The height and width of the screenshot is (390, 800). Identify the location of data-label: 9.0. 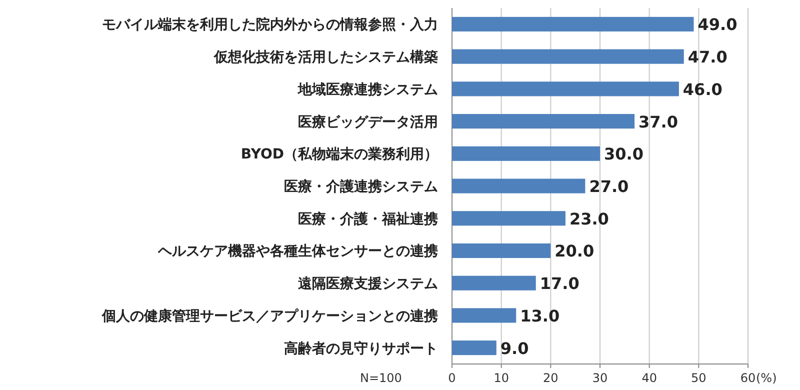
(514, 348).